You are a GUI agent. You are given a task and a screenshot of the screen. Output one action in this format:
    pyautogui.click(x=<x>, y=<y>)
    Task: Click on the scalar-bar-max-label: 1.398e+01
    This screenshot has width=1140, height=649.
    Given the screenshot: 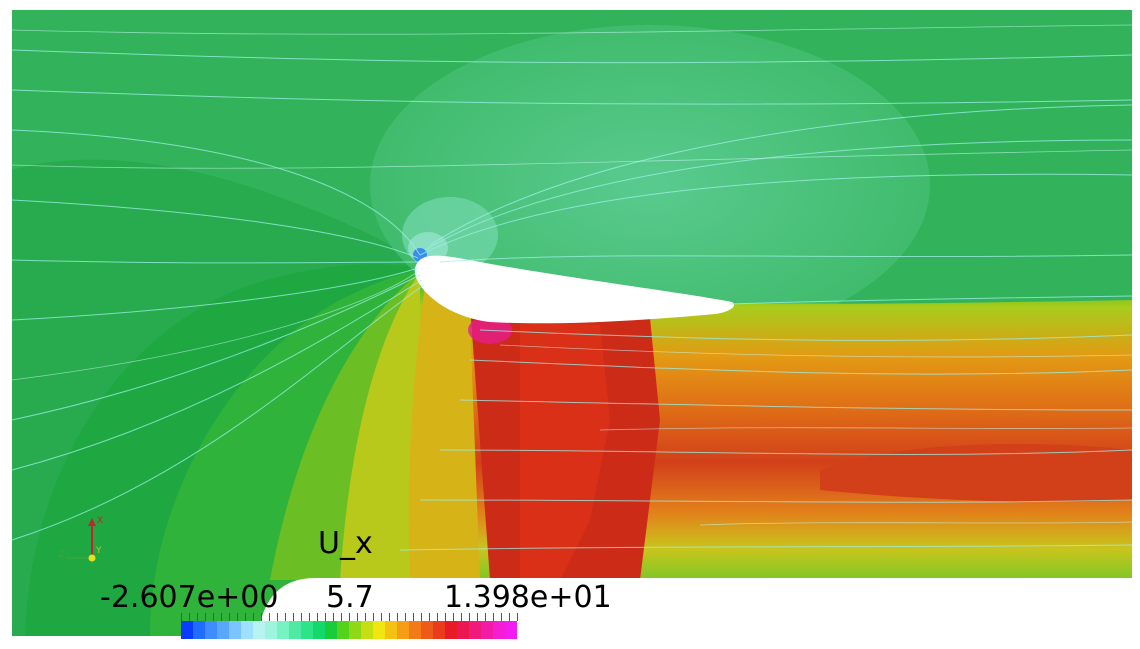 What is the action you would take?
    pyautogui.click(x=528, y=597)
    